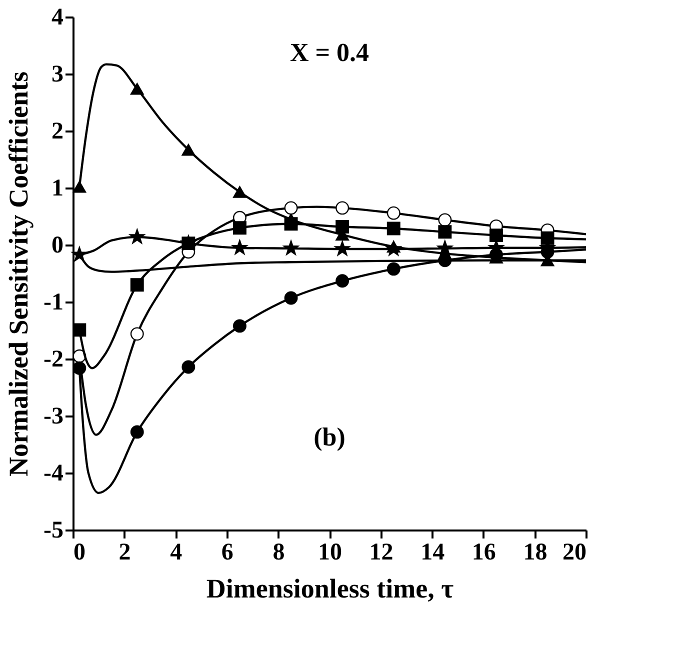 The width and height of the screenshot is (685, 665). Describe the element at coordinates (330, 553) in the screenshot. I see `x-tick-label: 10` at that location.